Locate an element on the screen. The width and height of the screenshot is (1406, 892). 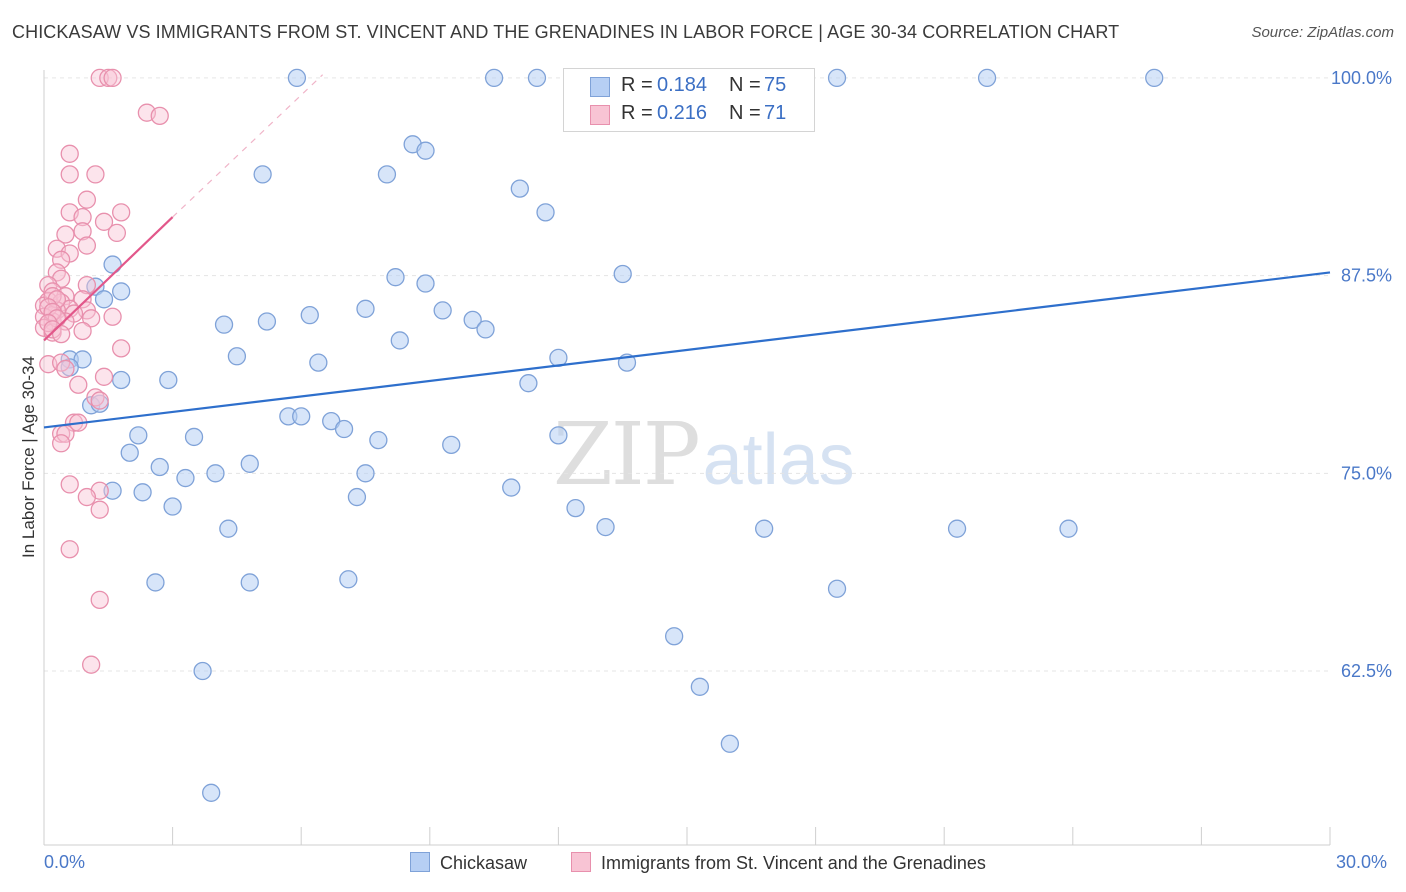
y-tick-label: 100.0% is located at coordinates (1361, 78).